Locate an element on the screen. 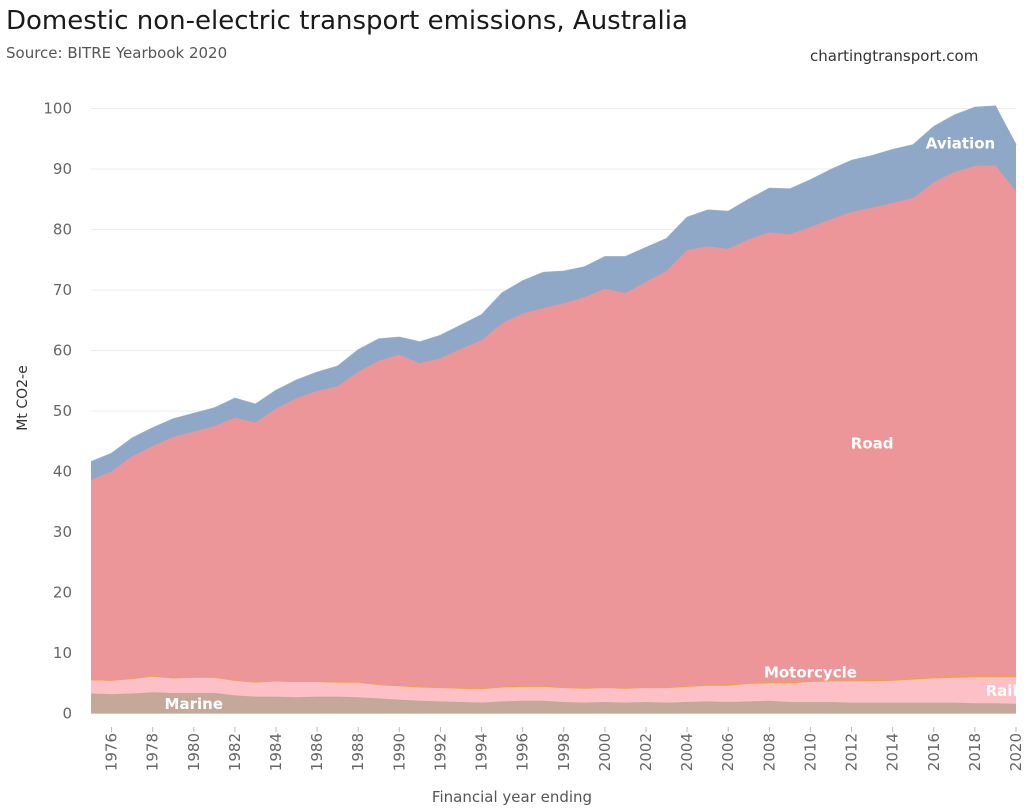  y-tick-label: 100 is located at coordinates (57, 109).